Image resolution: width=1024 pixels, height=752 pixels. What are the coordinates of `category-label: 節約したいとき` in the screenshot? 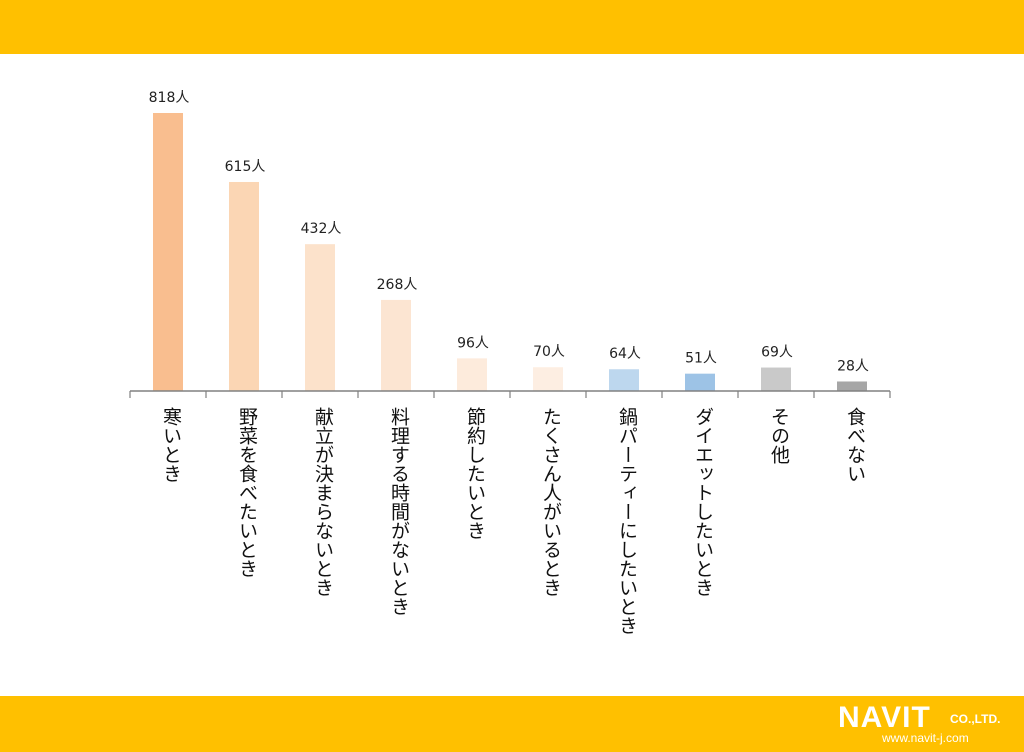 It's located at (475, 473).